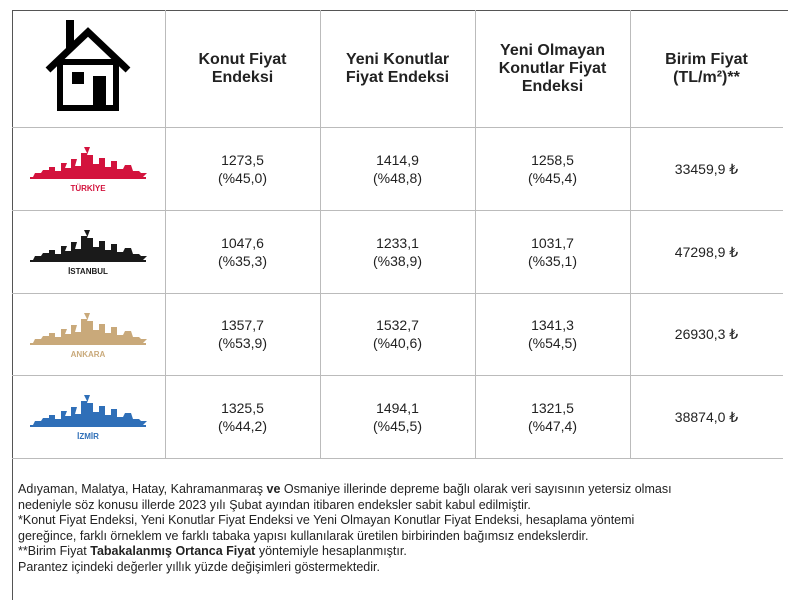 The image size is (788, 600). I want to click on cell: 1047,6 (%35,3), so click(242, 251).